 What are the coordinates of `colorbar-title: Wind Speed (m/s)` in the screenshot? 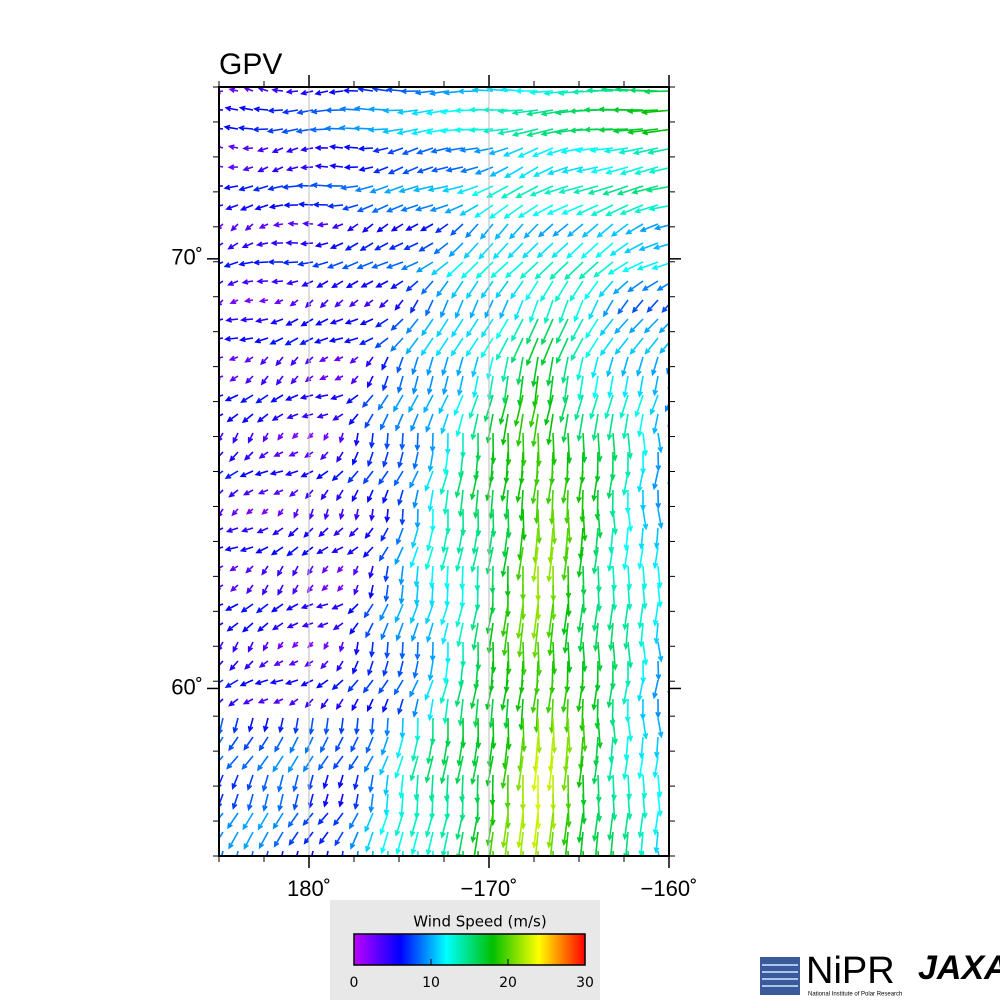 It's located at (479, 922).